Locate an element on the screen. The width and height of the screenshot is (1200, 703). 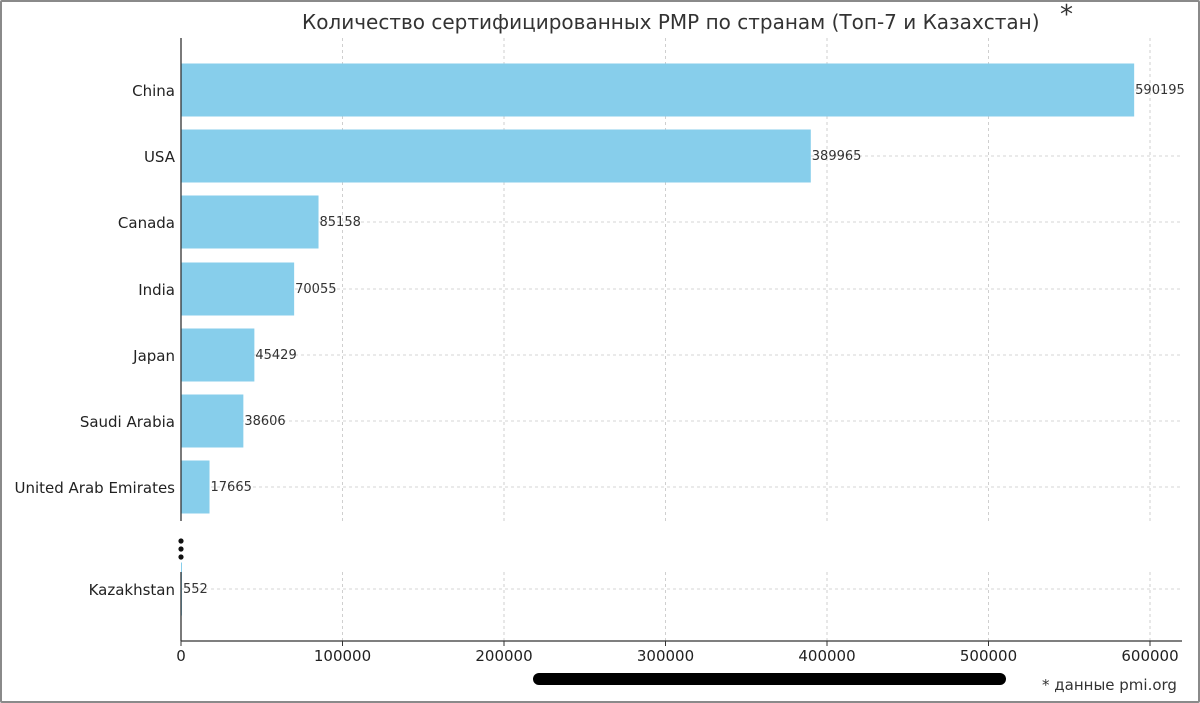
x-tick-label: 600000 is located at coordinates (1149, 656).